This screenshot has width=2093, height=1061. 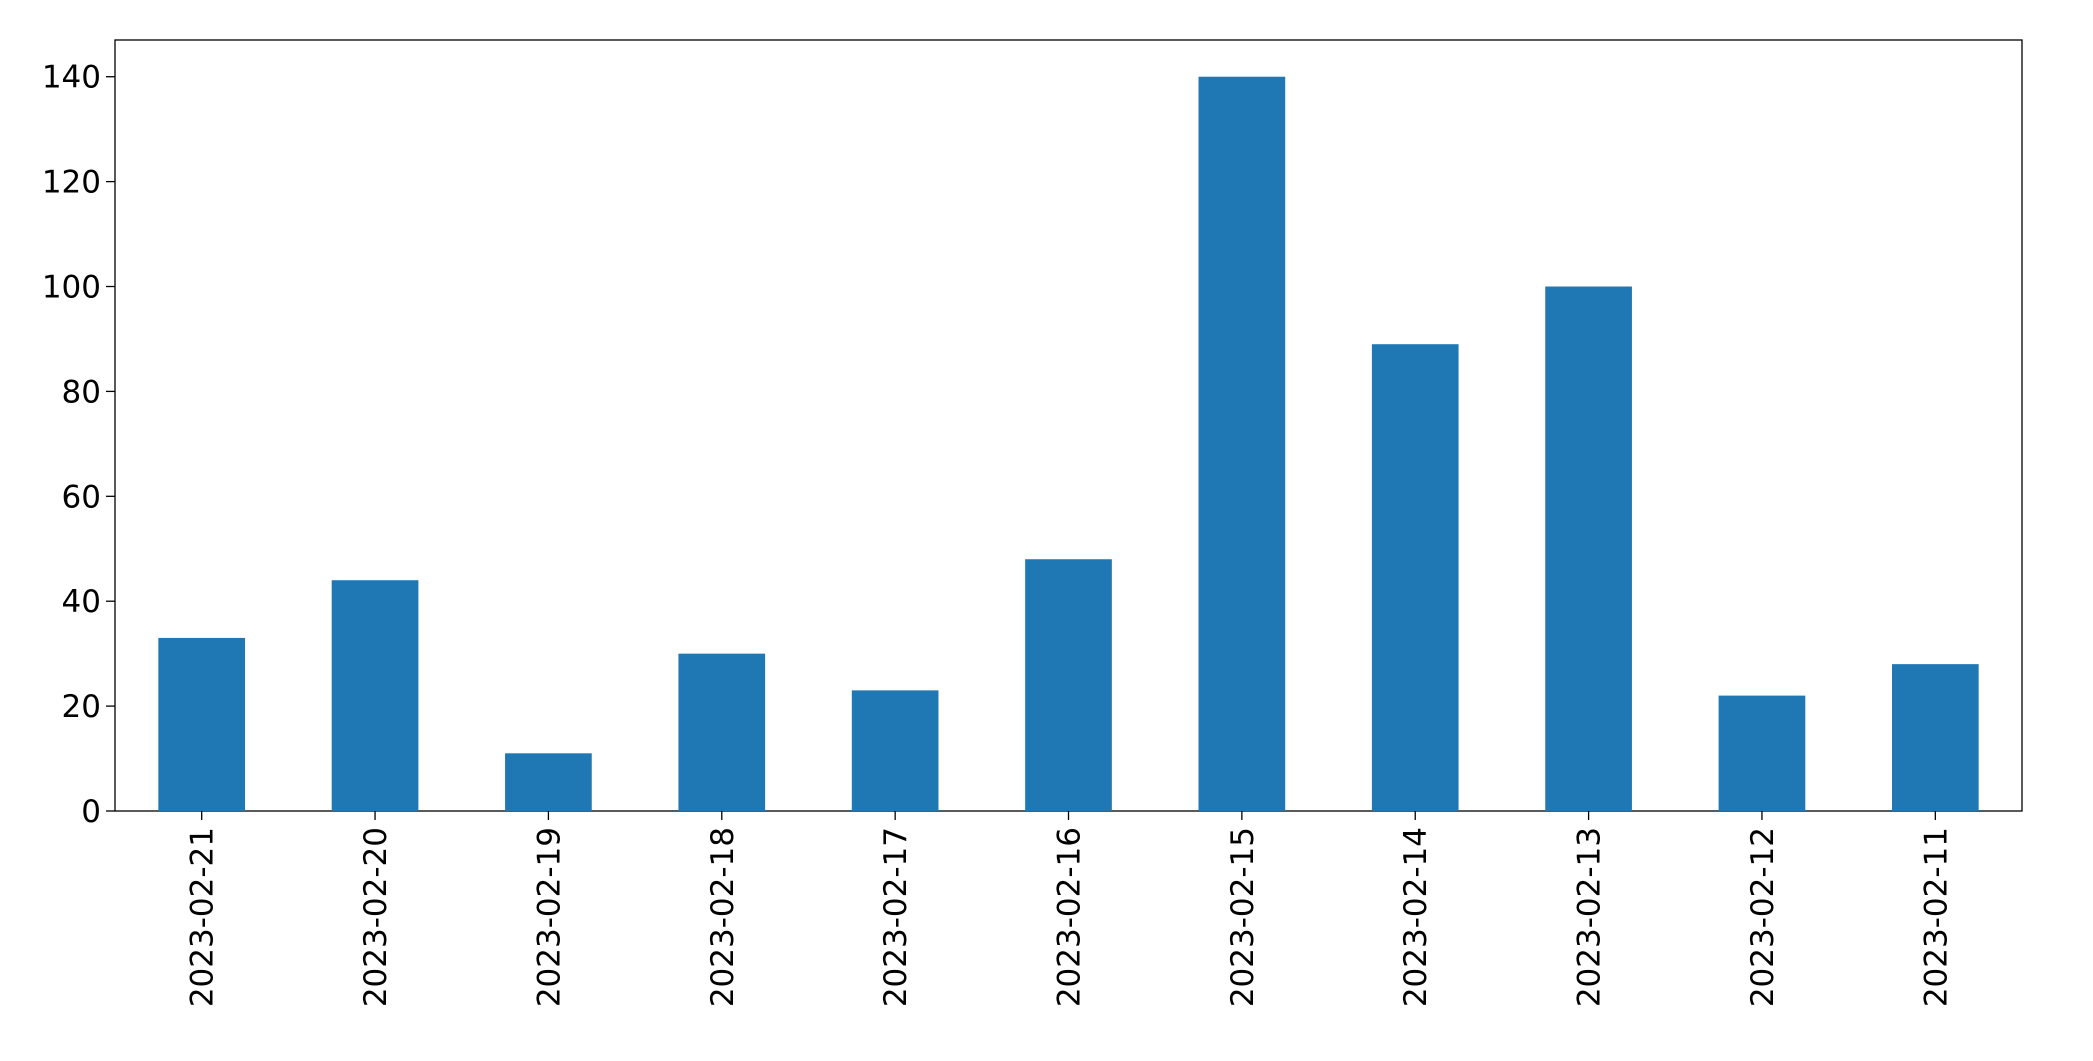 I want to click on y-tick-label: 60, so click(x=81, y=497).